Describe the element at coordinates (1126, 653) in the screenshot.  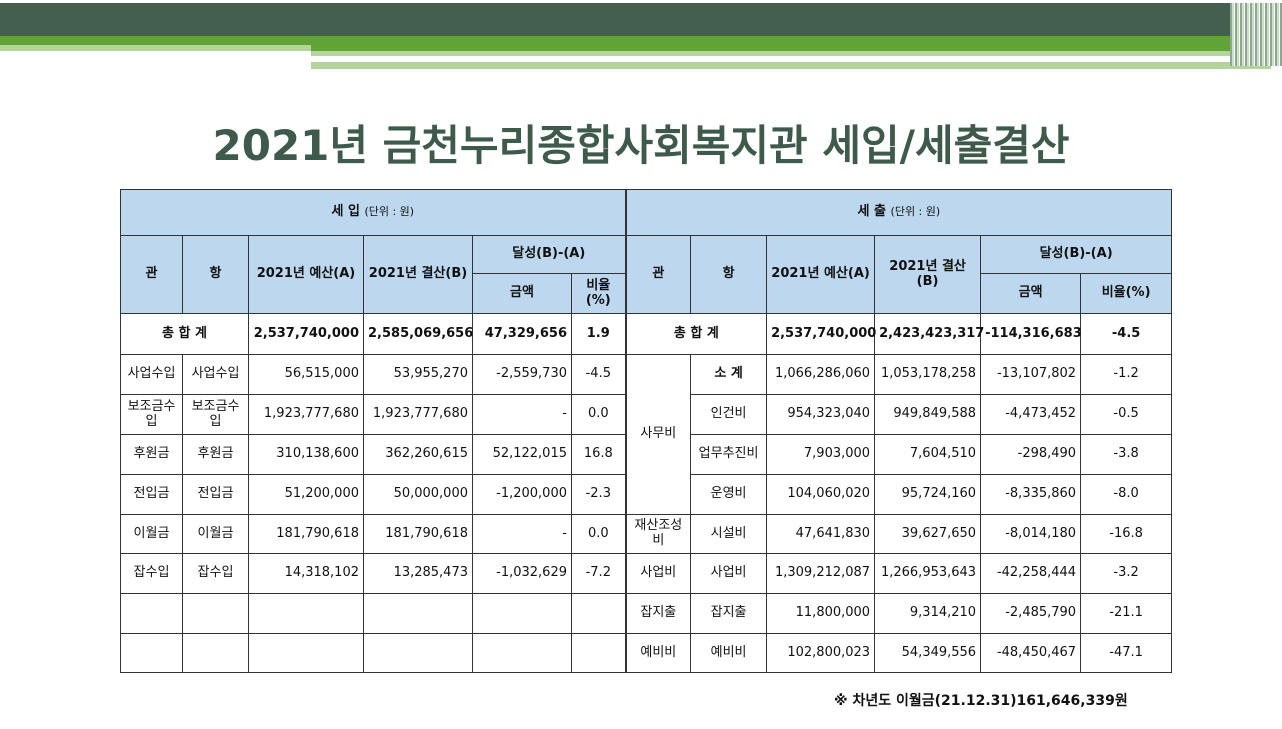
I see `expense-ratio: -47.1` at that location.